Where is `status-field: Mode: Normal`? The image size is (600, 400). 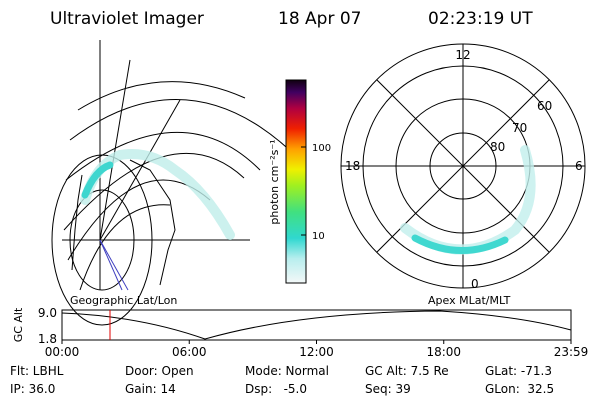
status-field: Mode: Normal is located at coordinates (287, 371).